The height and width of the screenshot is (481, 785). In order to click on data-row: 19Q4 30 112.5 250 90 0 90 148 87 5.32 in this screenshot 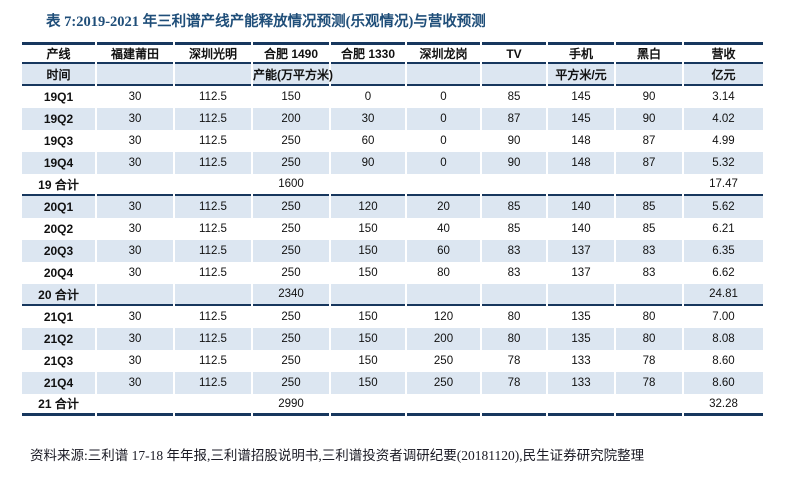, I will do `click(392, 163)`.